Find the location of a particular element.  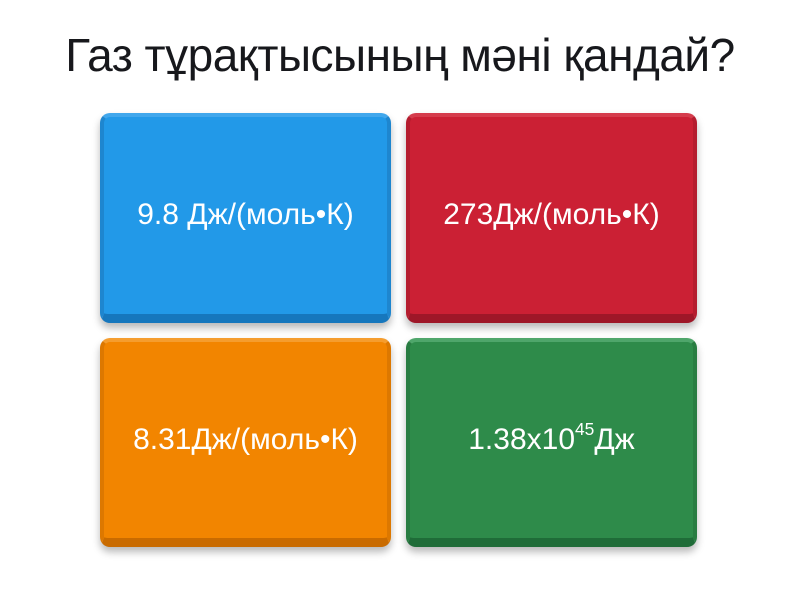

question-title: Газ тұрақтысының мәні қандай? is located at coordinates (400, 55).